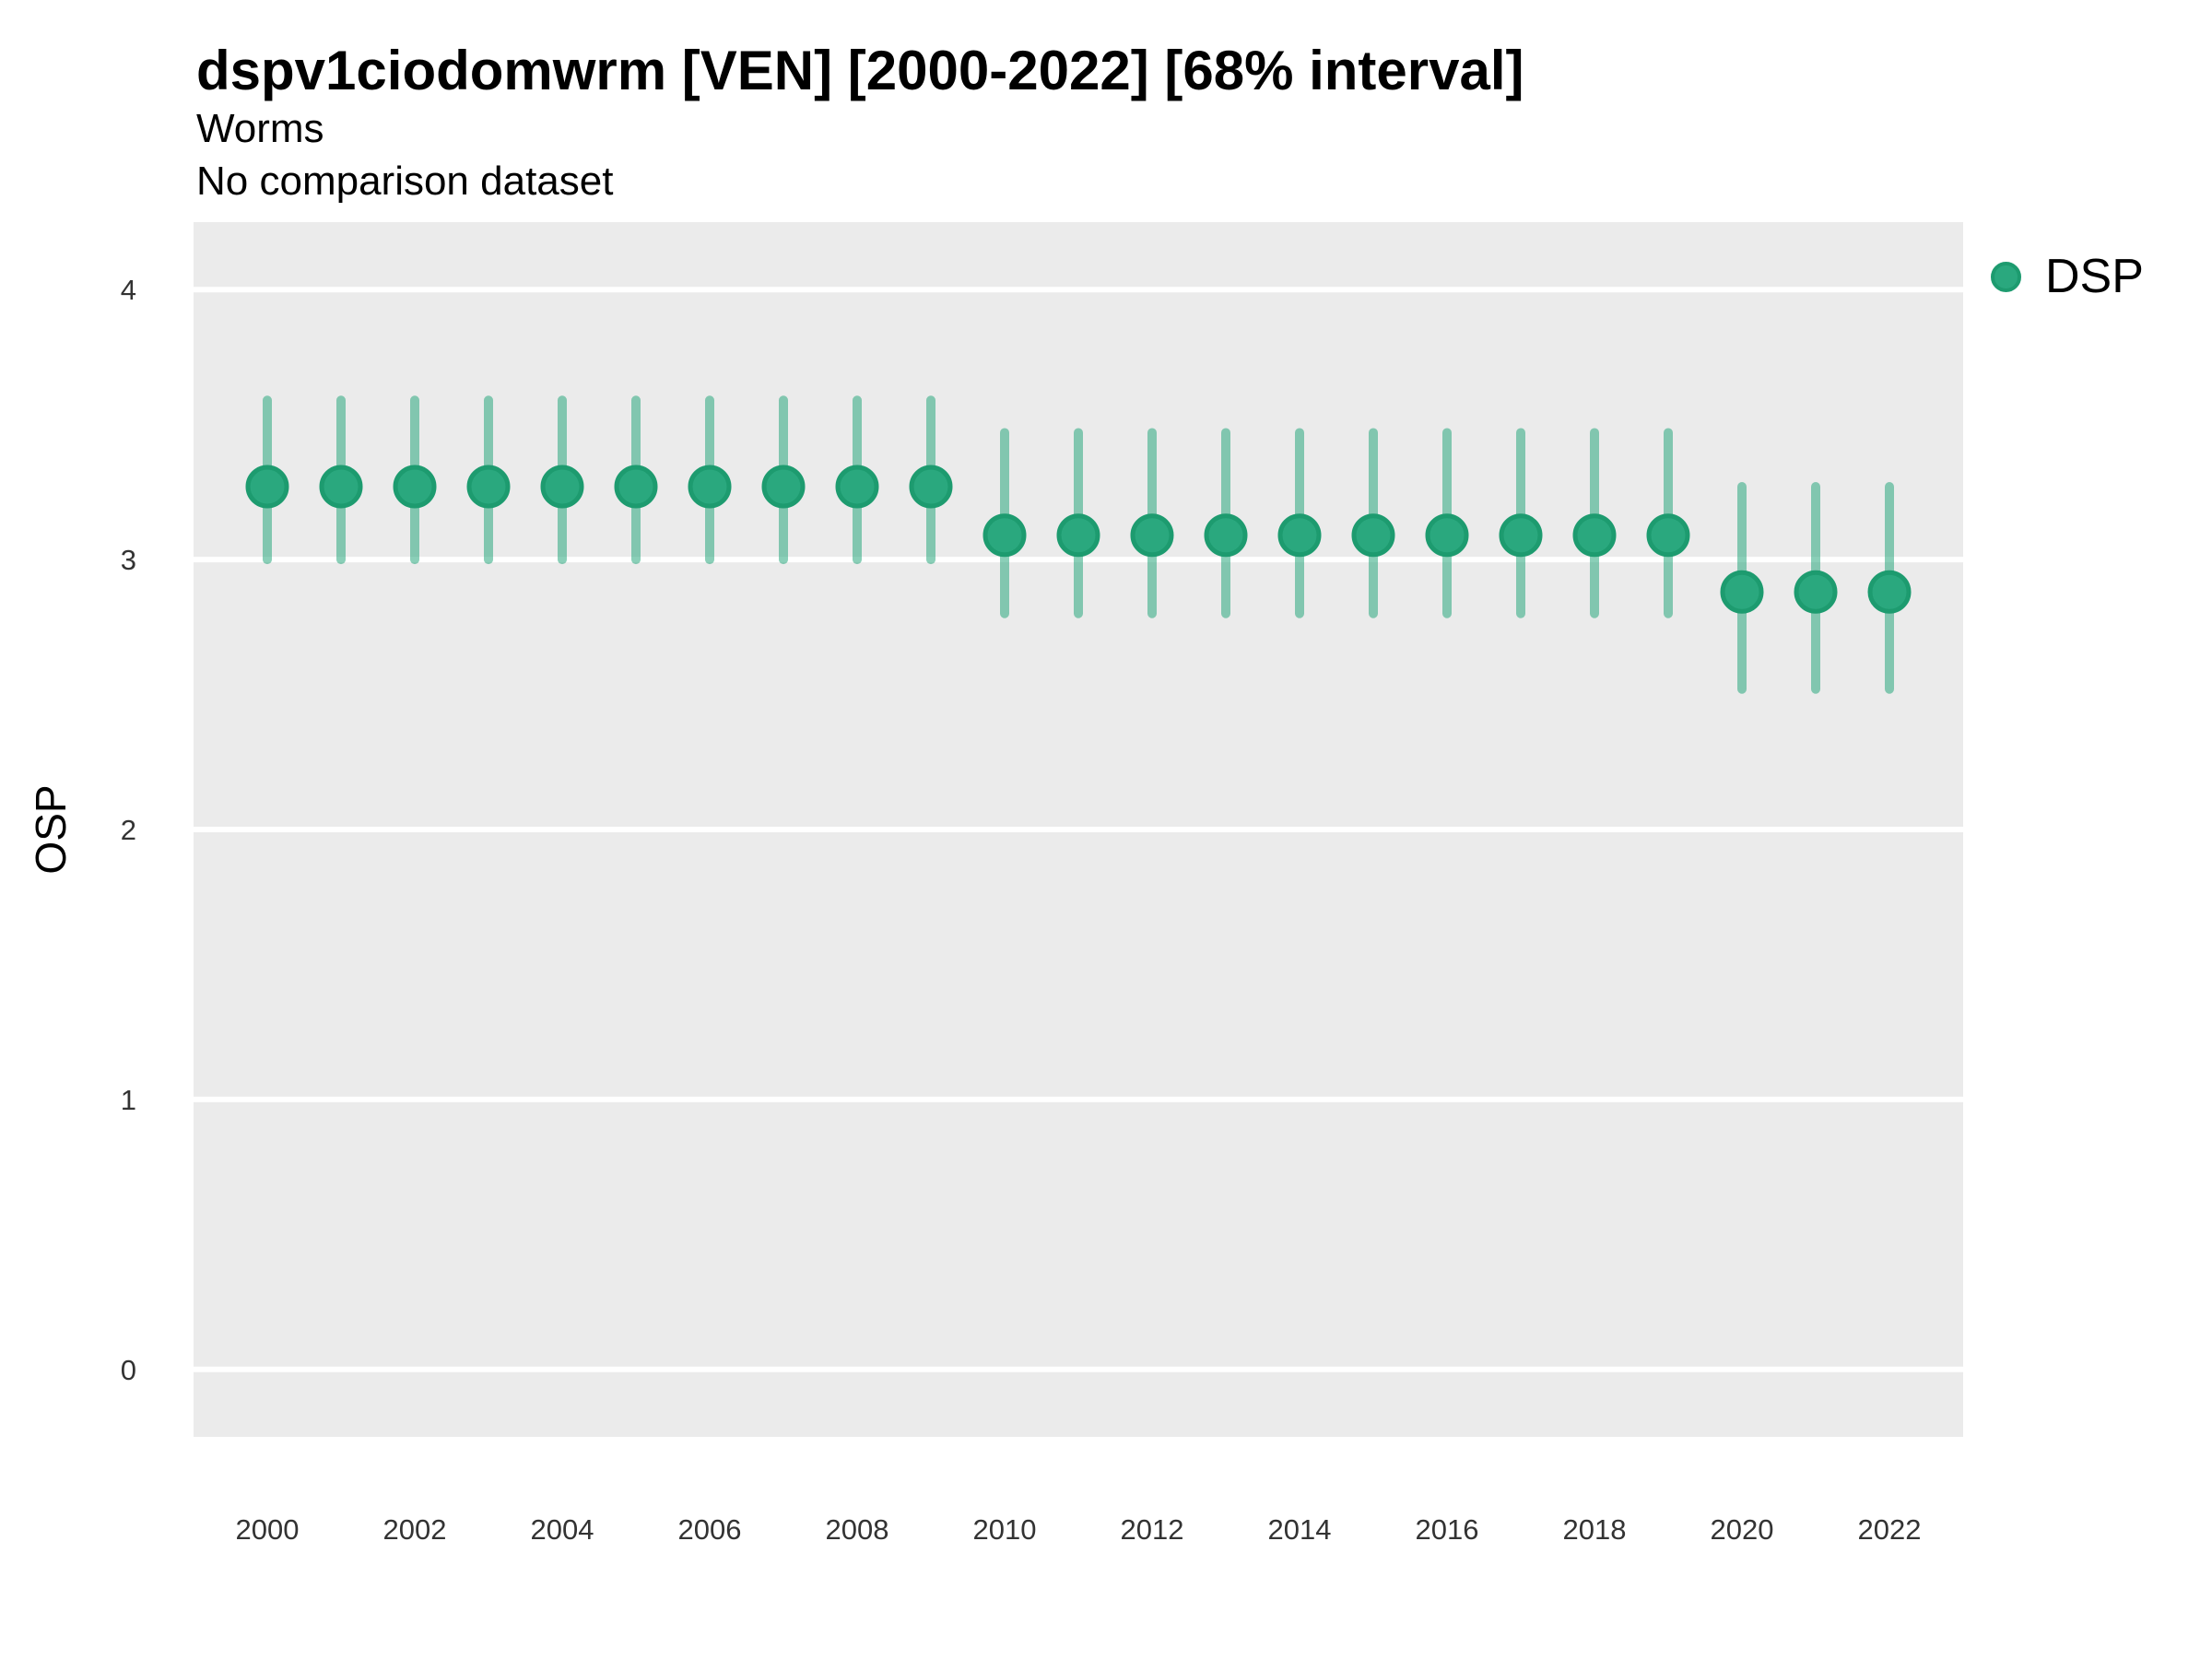 This screenshot has width=2212, height=1659. What do you see at coordinates (1594, 535) in the screenshot?
I see `data-point-2018` at bounding box center [1594, 535].